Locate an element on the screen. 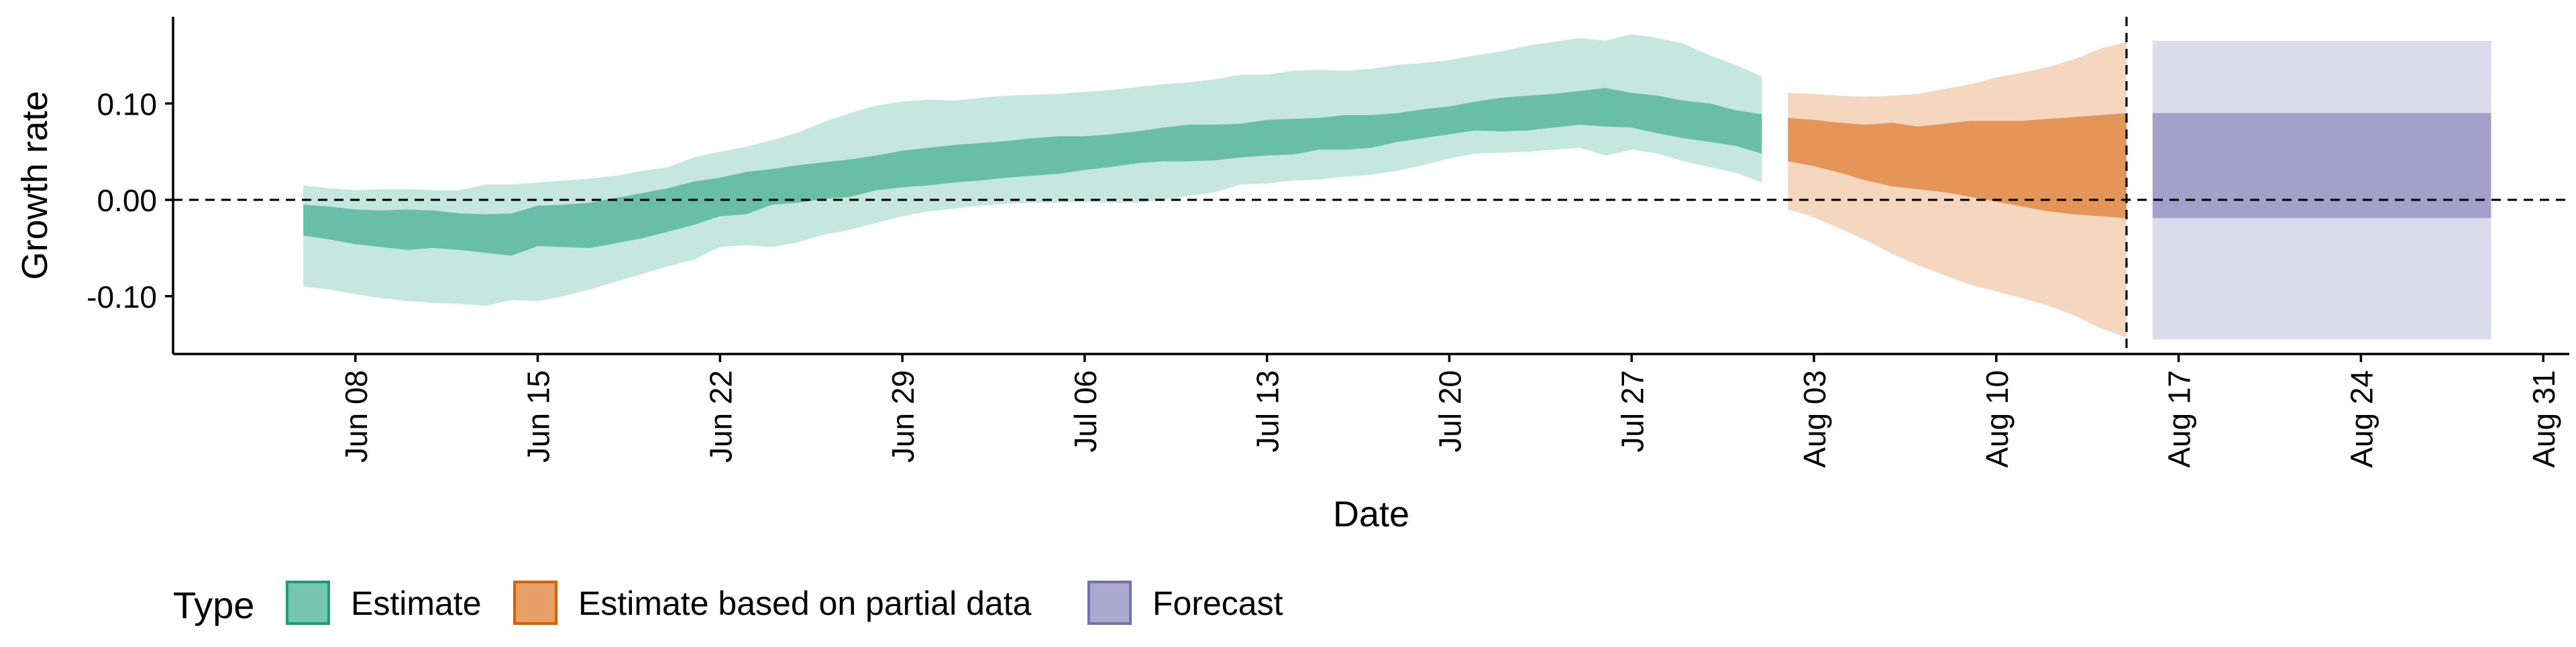 The image size is (2576, 647). y-axis-label: Growth rate is located at coordinates (35, 185).